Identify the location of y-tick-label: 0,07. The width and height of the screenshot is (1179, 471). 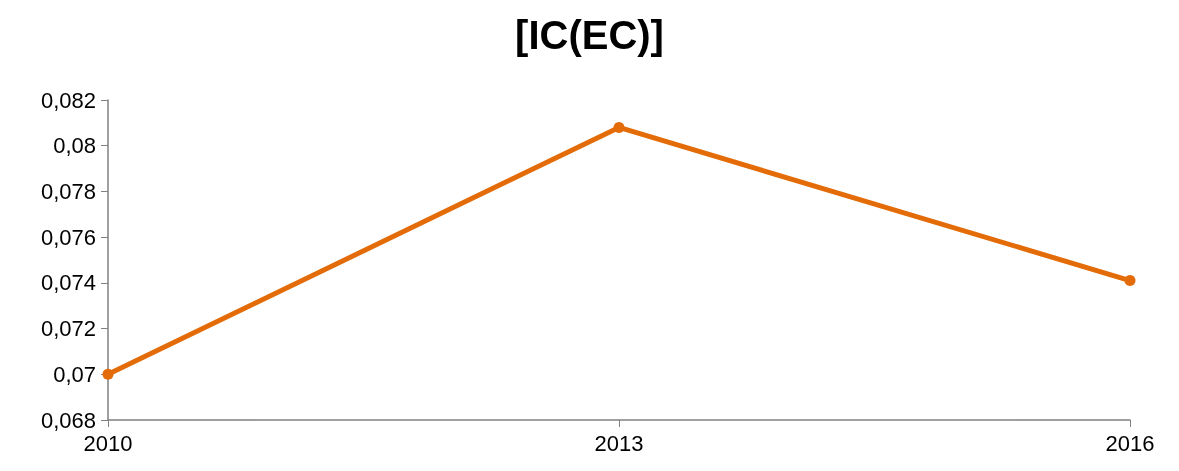
(74, 374).